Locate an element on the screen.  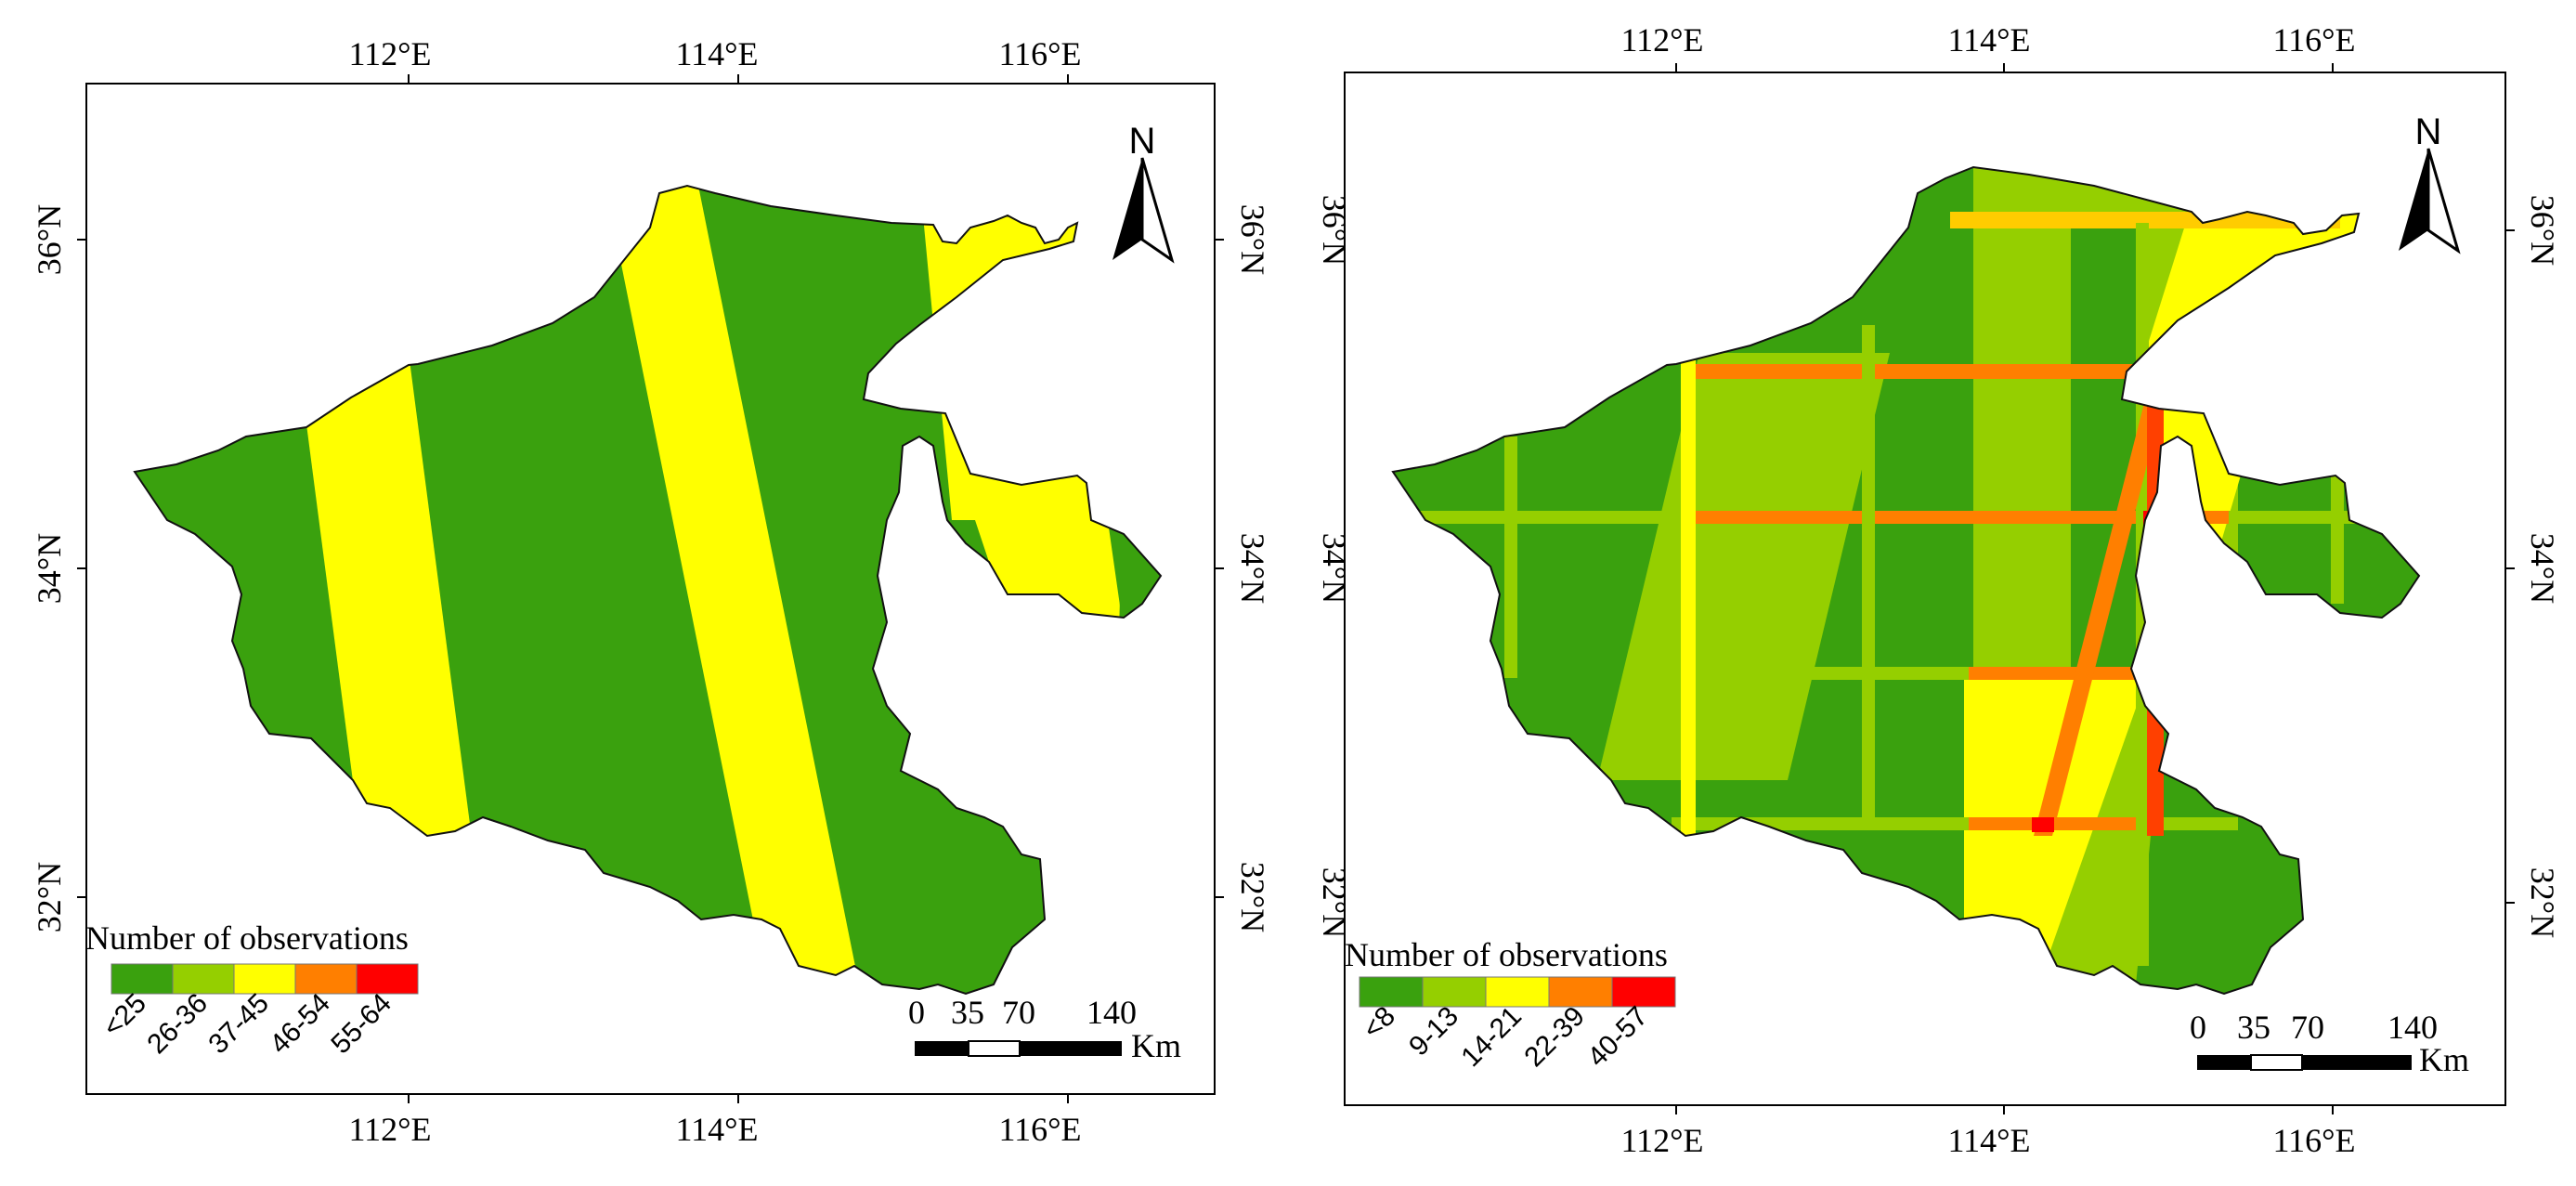
strip-h5-orange is located at coordinates (2062, 823).